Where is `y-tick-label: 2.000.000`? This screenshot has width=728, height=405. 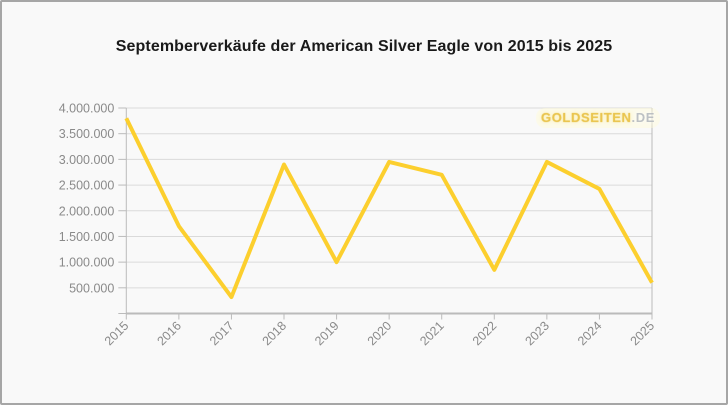 y-tick-label: 2.000.000 is located at coordinates (87, 211).